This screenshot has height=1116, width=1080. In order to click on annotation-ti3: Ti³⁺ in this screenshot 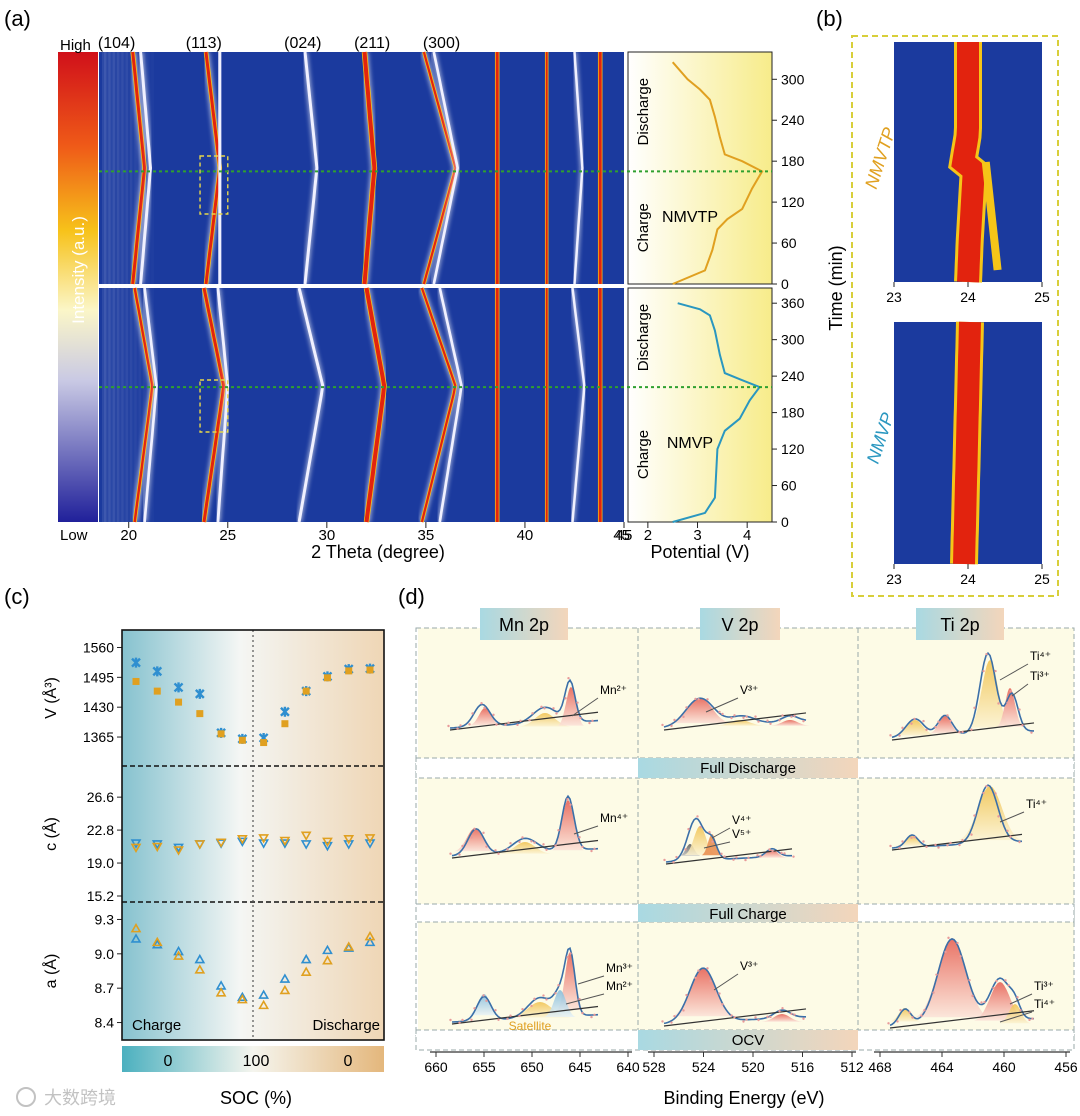, I will do `click(1040, 676)`.